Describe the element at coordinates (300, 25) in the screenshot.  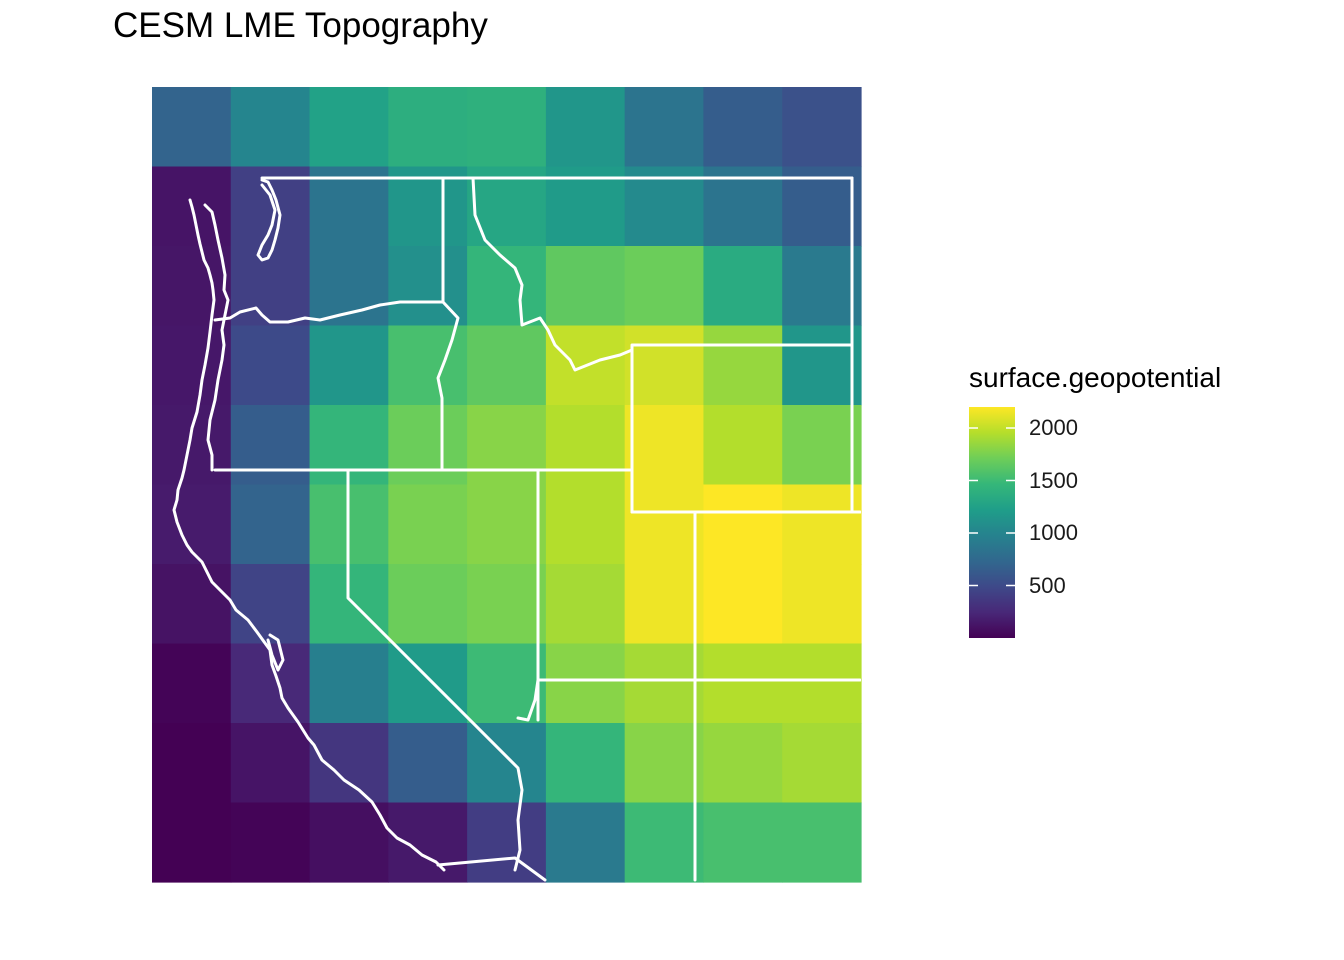
I see `chart-title: CESM LME Topography` at that location.